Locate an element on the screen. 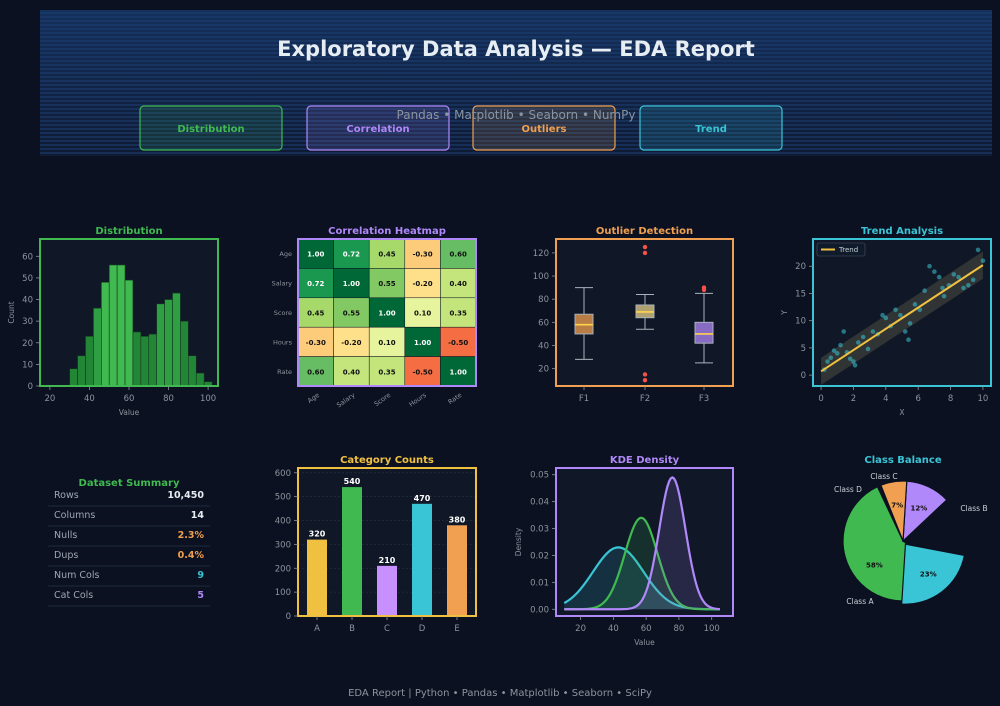 The image size is (1000, 706). heatmap-value: 0.72 is located at coordinates (315, 284).